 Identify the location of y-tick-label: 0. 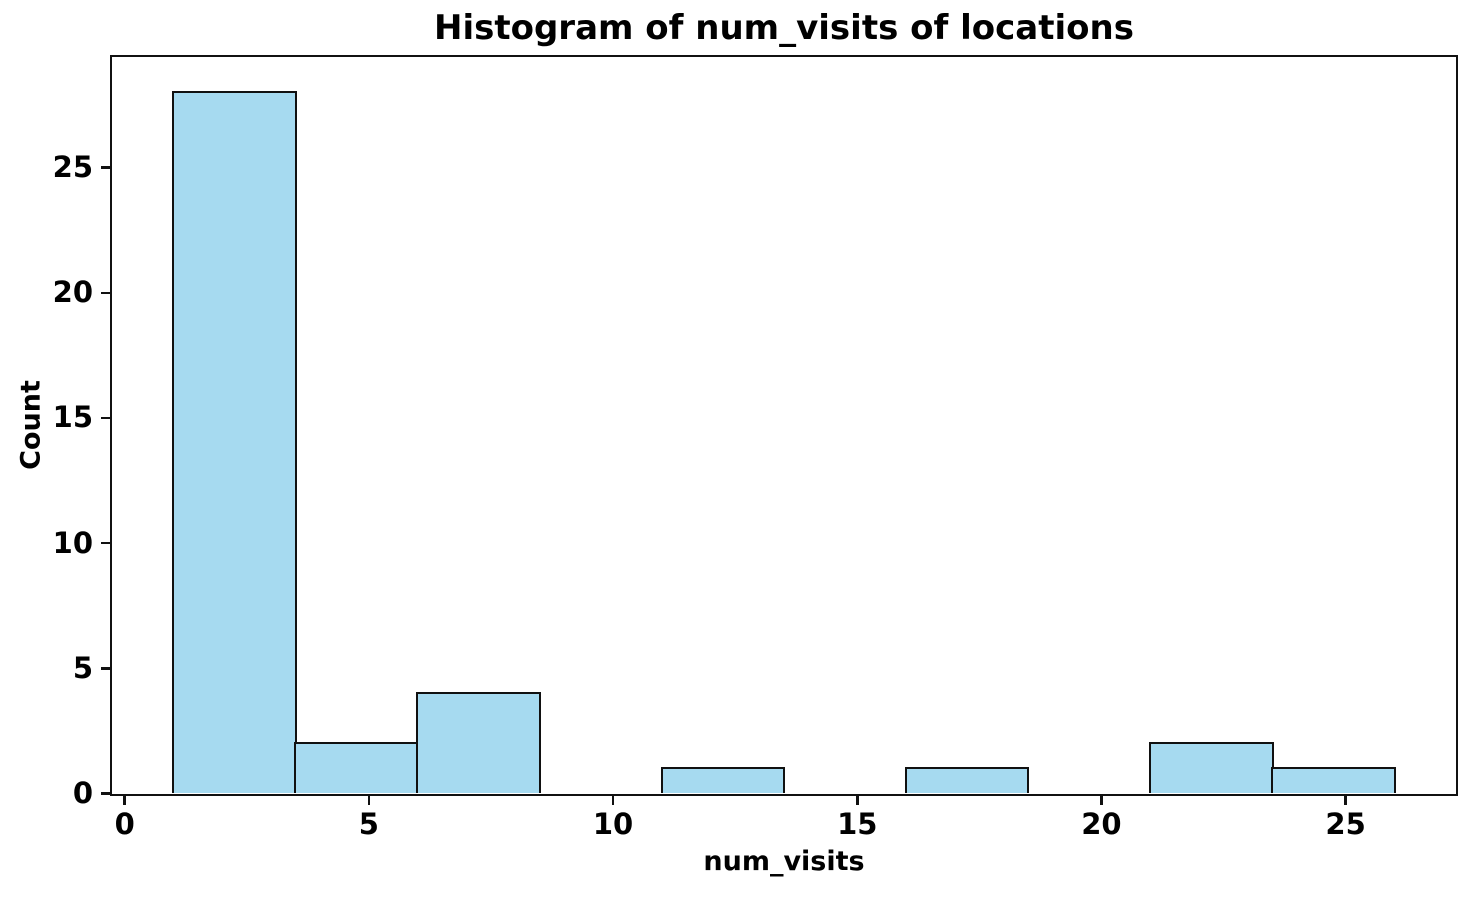
(82, 793).